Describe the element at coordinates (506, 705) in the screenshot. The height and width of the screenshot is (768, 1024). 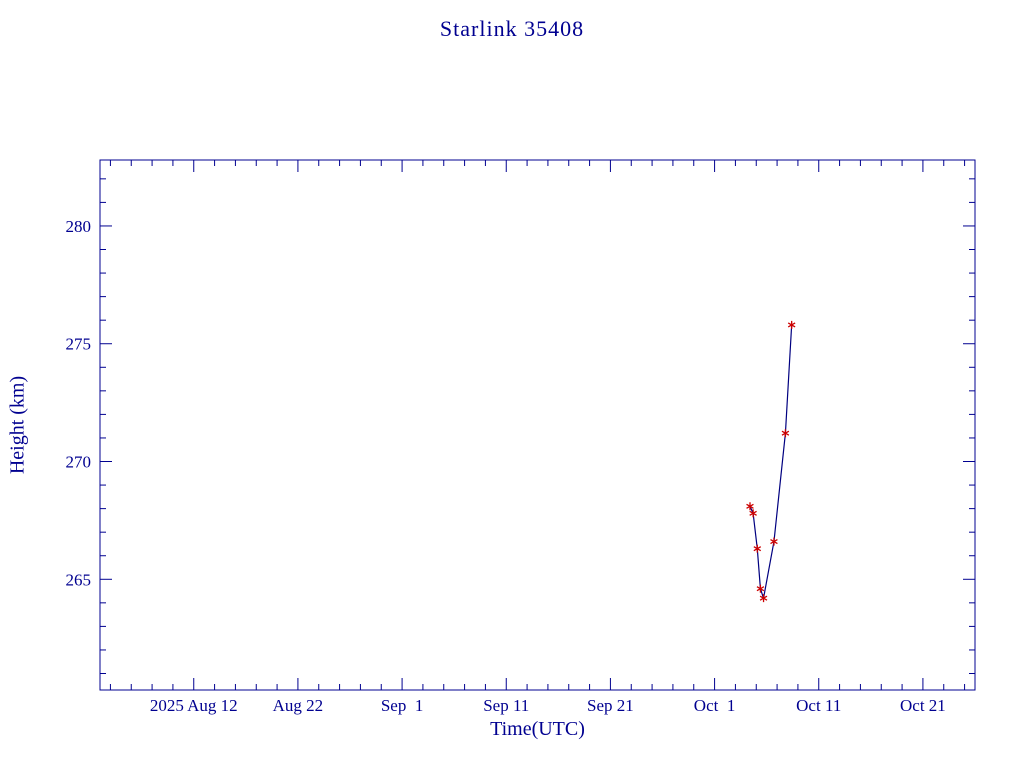
I see `x-tick-label: Sep 11` at that location.